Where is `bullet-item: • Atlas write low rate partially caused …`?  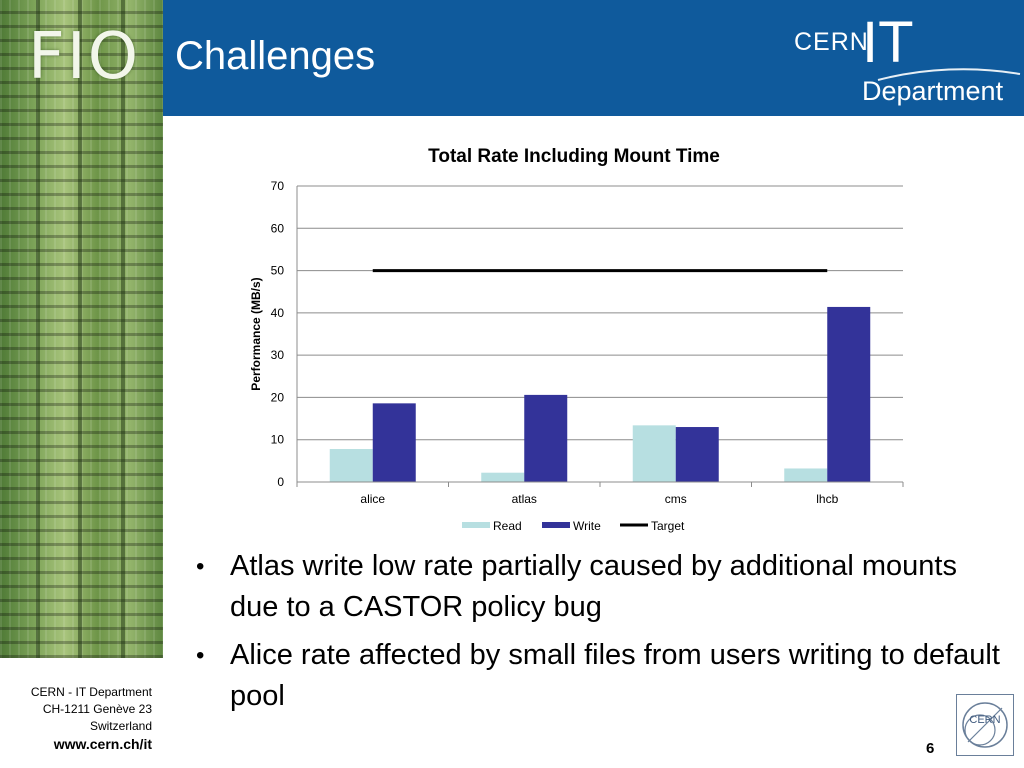 bullet-item: • Atlas write low rate partially caused … is located at coordinates (595, 587).